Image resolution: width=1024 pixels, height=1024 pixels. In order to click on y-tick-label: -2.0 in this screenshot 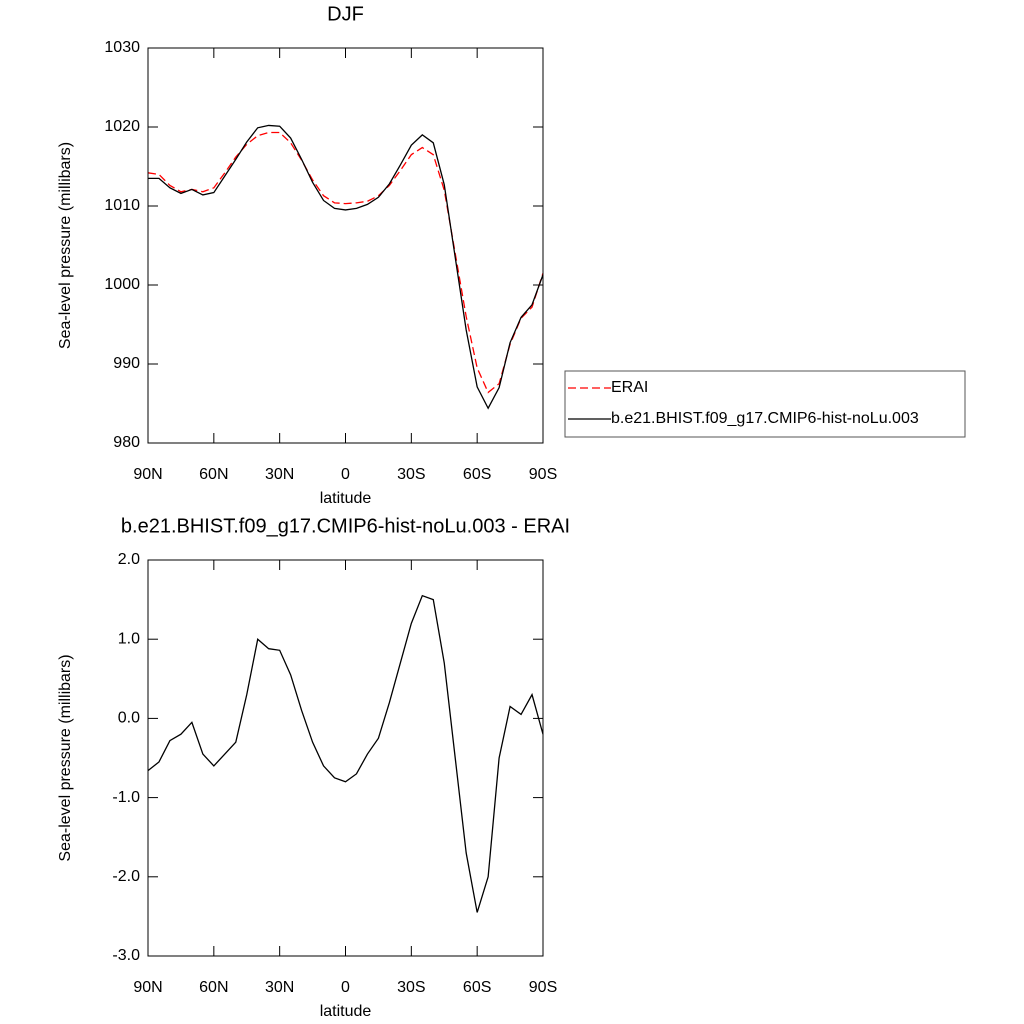, I will do `click(126, 876)`.